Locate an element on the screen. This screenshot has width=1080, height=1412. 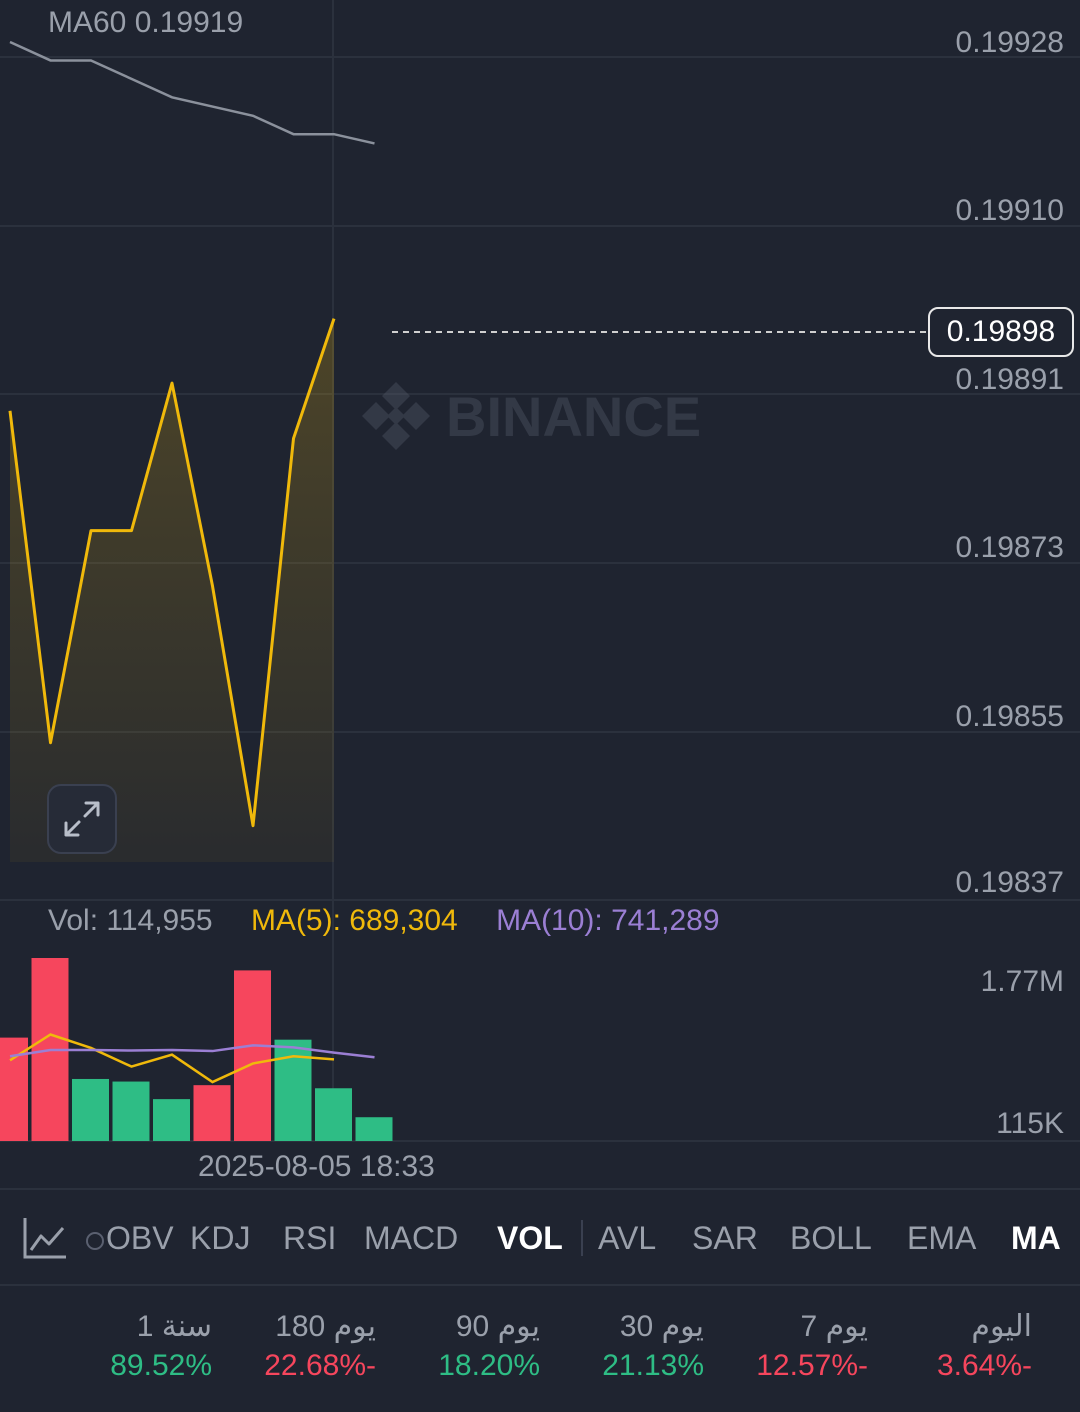
expand-chart-button is located at coordinates (82, 819).